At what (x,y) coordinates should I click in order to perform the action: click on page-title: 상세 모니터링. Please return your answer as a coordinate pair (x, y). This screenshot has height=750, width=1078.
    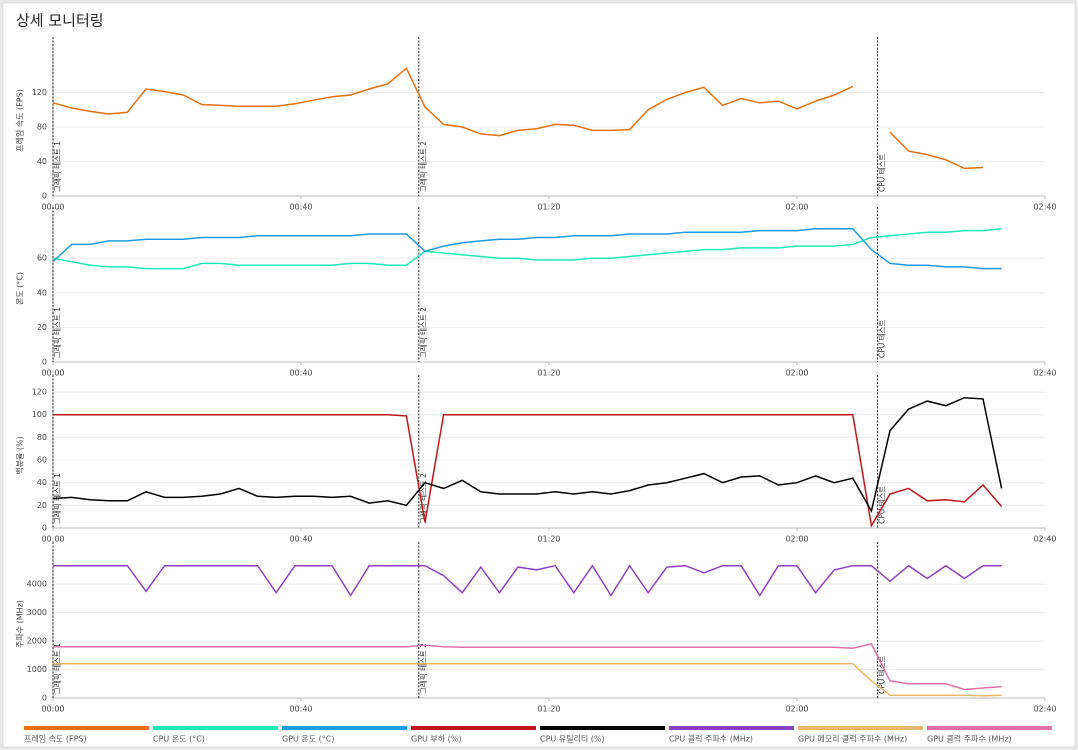
    Looking at the image, I should click on (60, 21).